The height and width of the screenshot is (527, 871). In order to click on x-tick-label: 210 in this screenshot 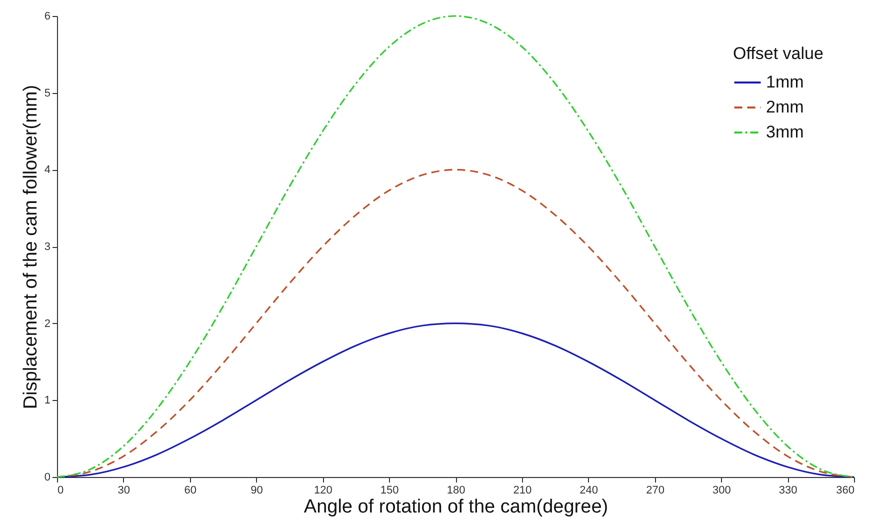, I will do `click(522, 490)`.